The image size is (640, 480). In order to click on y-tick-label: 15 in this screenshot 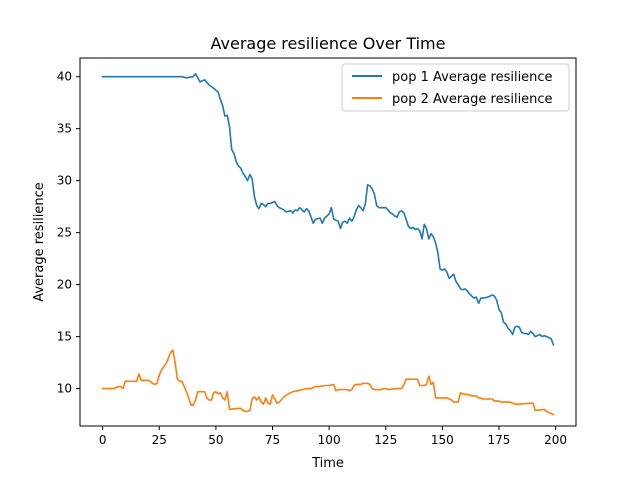, I will do `click(64, 337)`.